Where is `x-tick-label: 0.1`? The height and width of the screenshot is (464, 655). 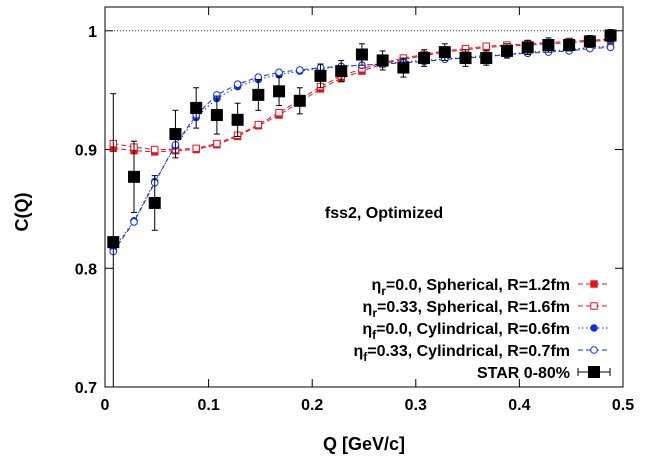 x-tick-label: 0.1 is located at coordinates (208, 405).